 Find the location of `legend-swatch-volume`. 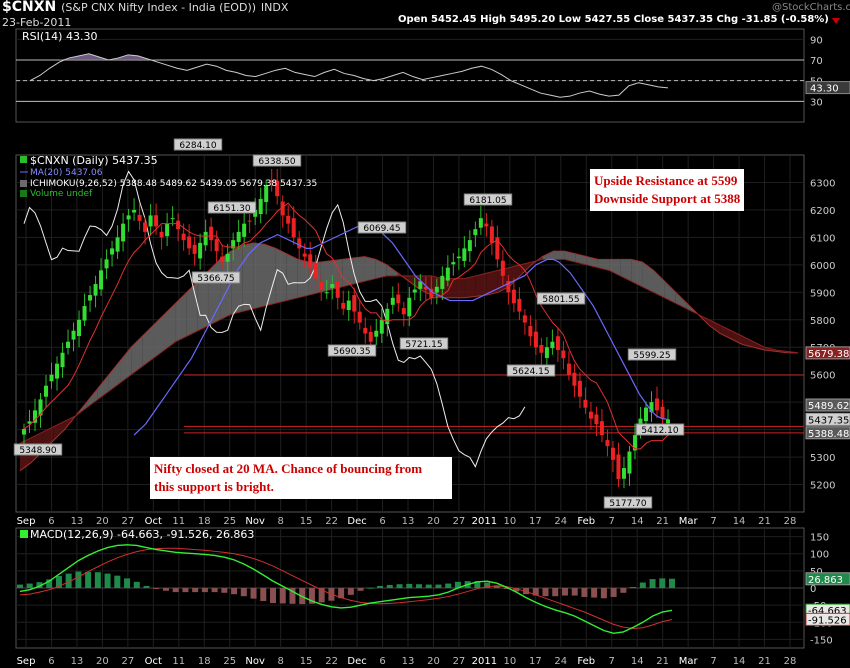

legend-swatch-volume is located at coordinates (23, 193).